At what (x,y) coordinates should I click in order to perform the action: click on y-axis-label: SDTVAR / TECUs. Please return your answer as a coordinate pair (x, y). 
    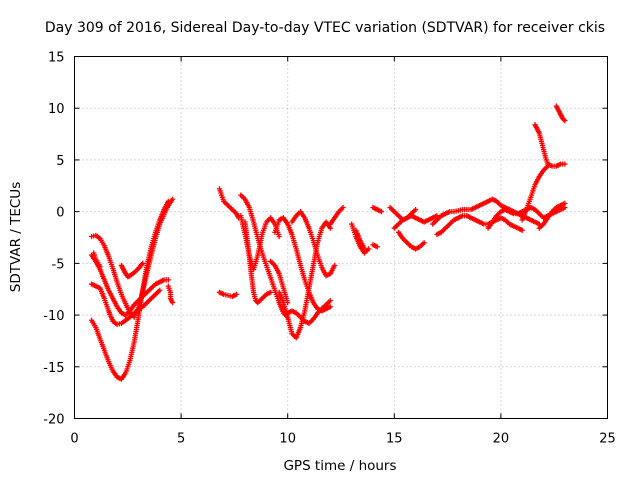
    Looking at the image, I should click on (16, 237).